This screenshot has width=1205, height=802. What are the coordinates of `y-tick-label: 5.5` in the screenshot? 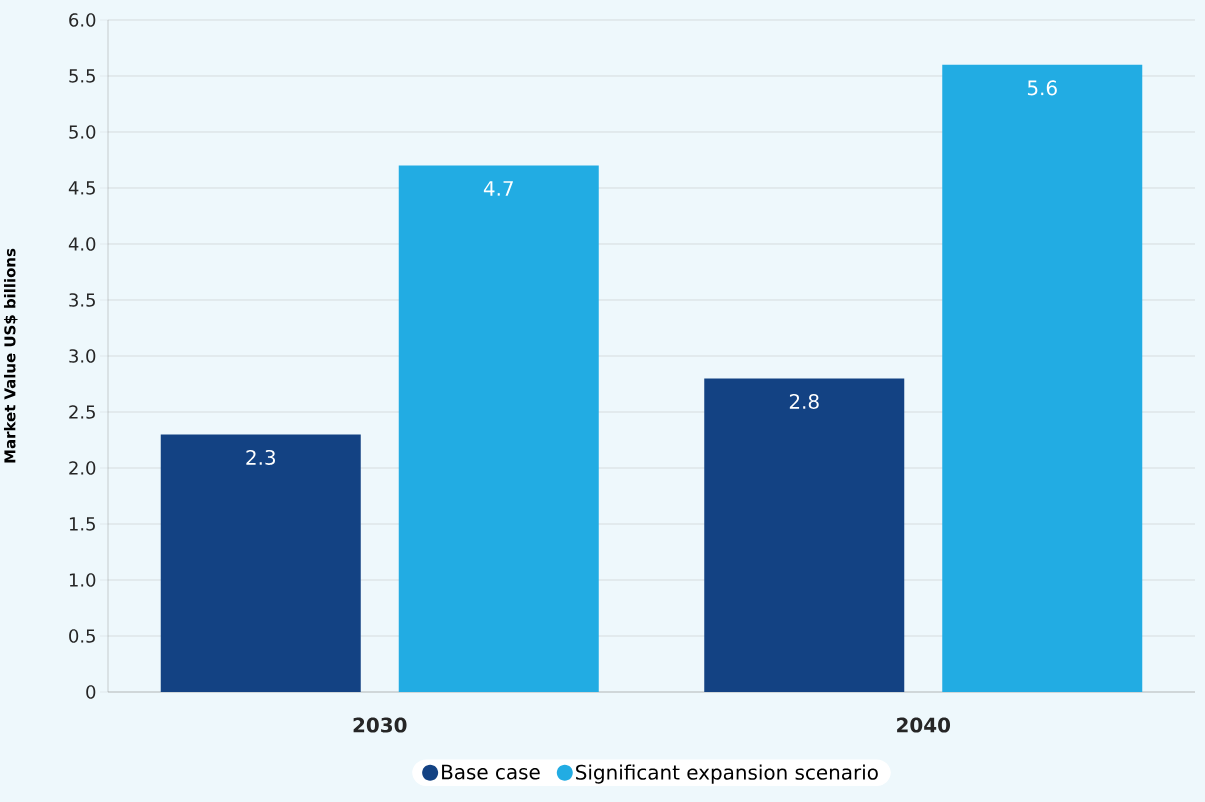 It's located at (82, 76).